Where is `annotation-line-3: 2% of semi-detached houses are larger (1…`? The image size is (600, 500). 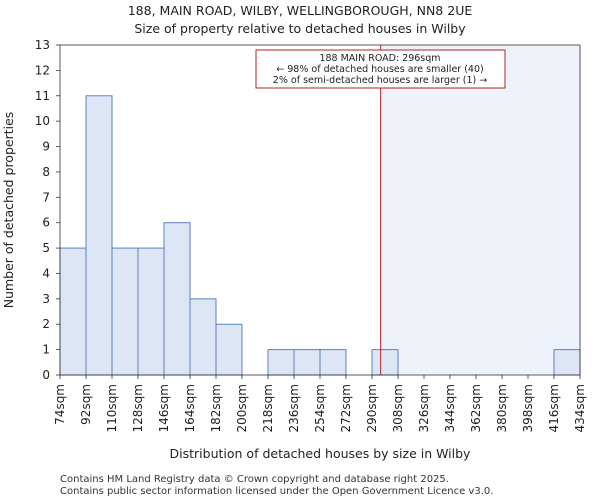
annotation-line-3: 2% of semi-detached houses are larger (1… is located at coordinates (380, 80).